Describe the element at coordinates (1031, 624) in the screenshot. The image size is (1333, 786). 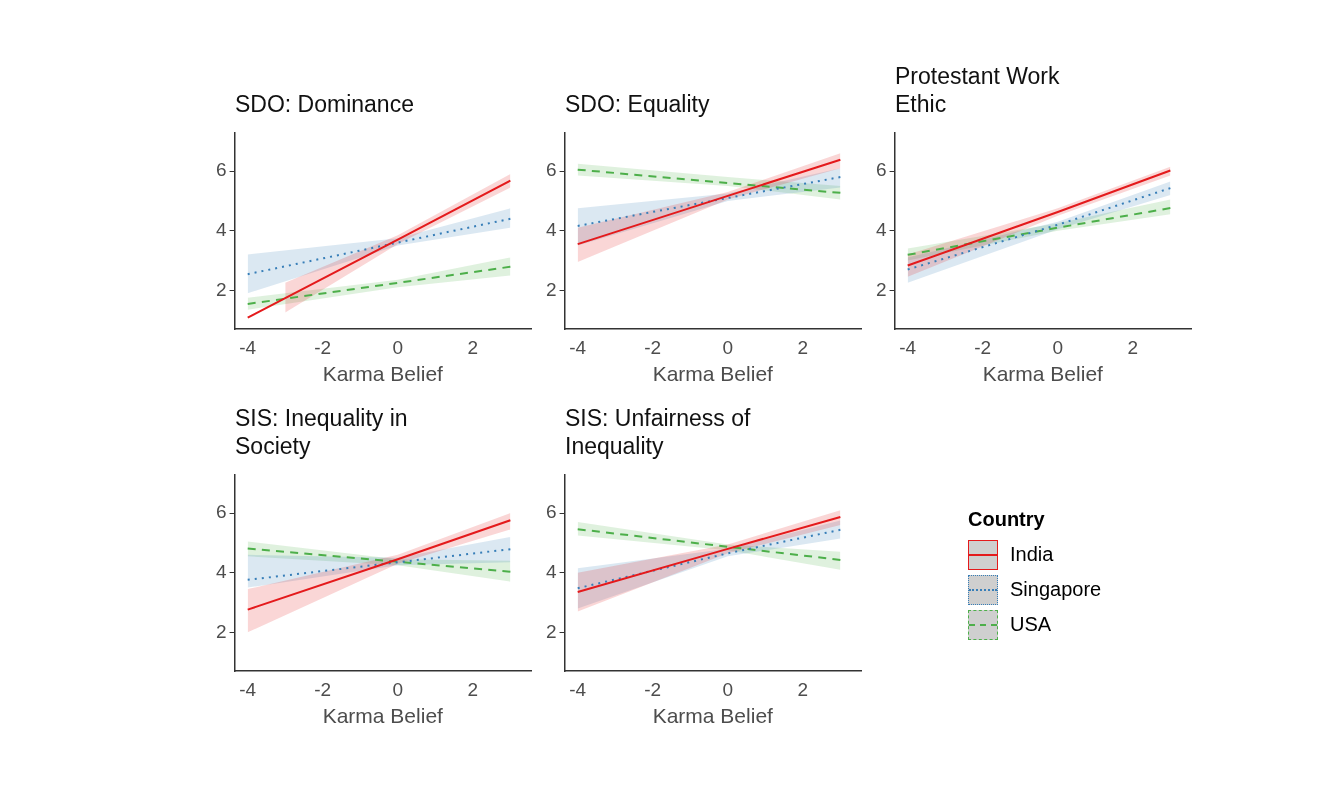
I see `legend-label: USA` at that location.